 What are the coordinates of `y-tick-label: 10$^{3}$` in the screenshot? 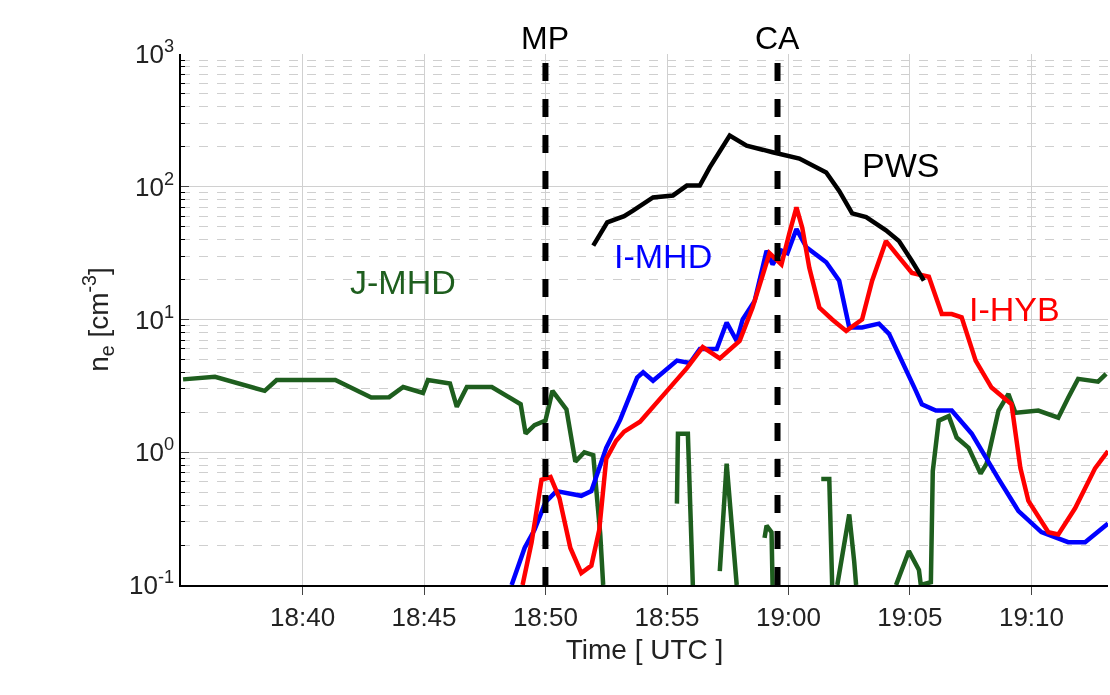 It's located at (155, 53).